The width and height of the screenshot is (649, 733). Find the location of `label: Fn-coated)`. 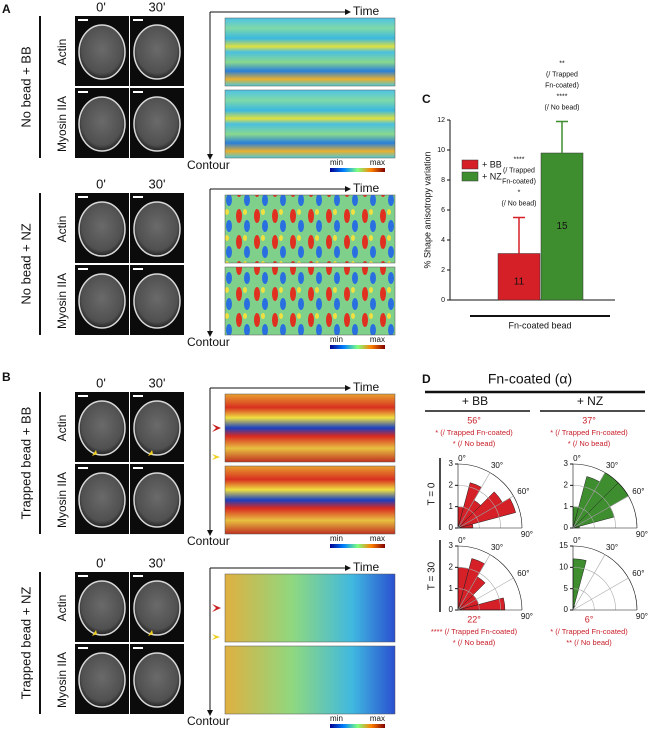

label: Fn-coated) is located at coordinates (562, 85).